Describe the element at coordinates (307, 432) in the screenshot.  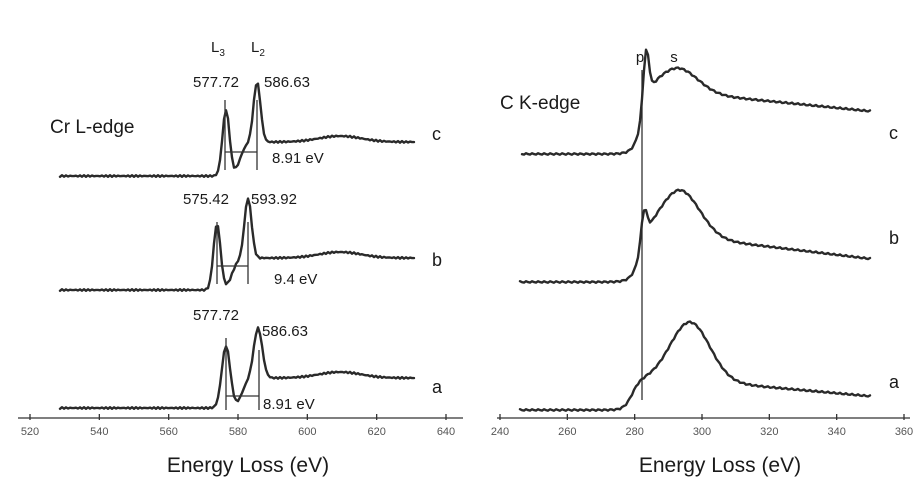
I see `cr-x-tick-label: 600` at that location.